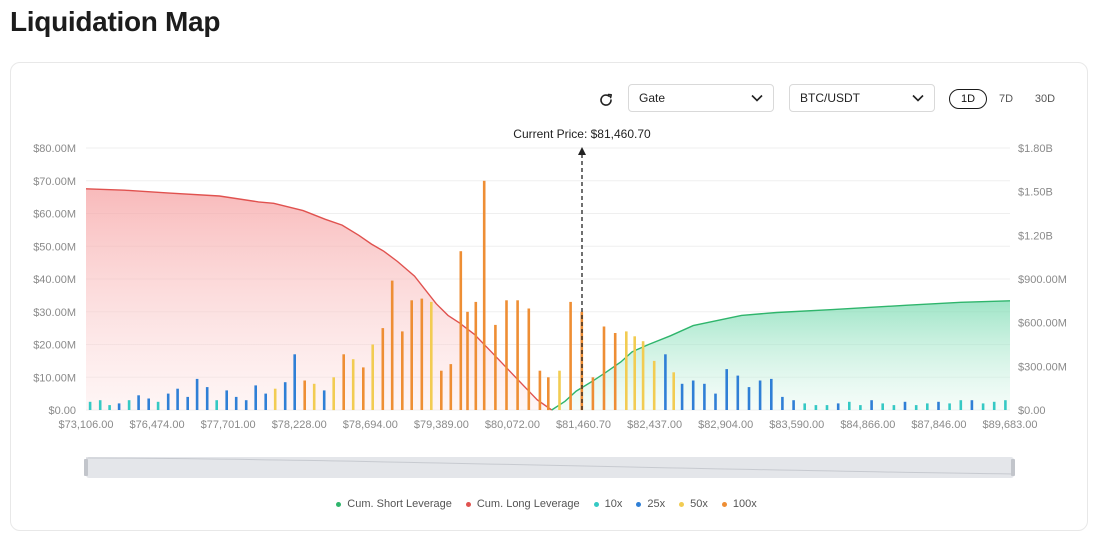  I want to click on x-tick-label: $78,694.00, so click(370, 425).